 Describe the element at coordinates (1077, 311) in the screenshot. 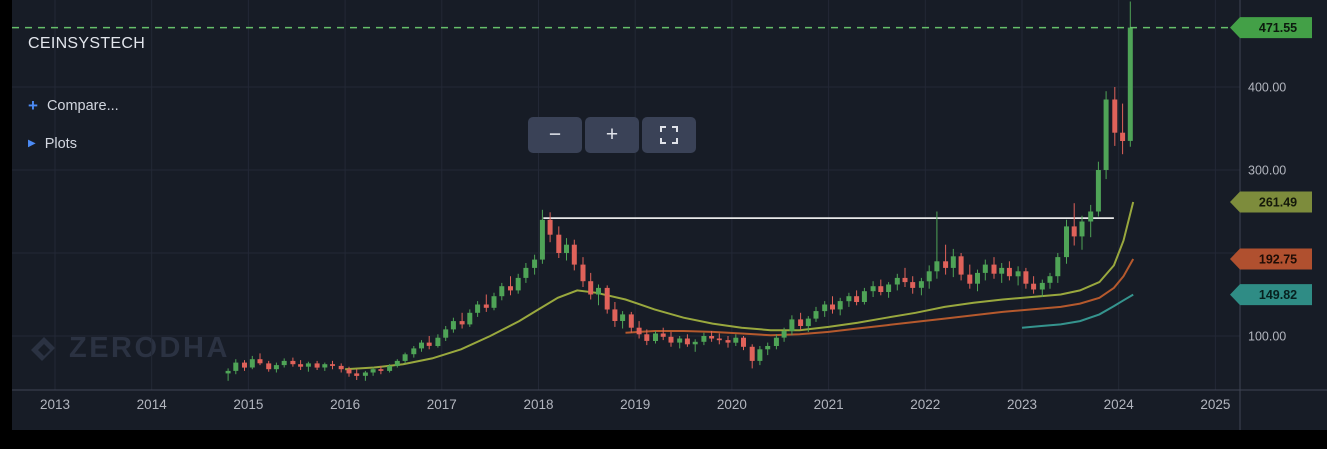

I see `ma-short-teal-line` at that location.